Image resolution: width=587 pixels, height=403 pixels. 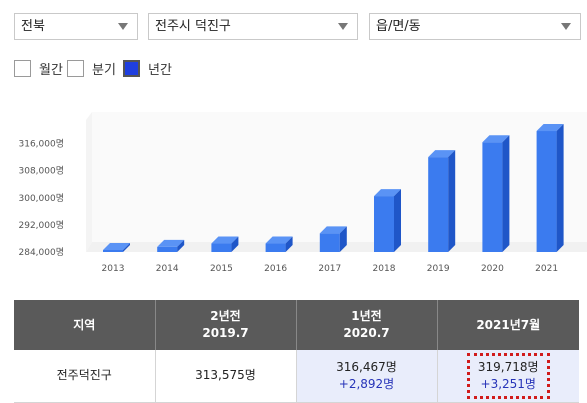 What do you see at coordinates (76, 26) in the screenshot?
I see `province-select: 전북` at bounding box center [76, 26].